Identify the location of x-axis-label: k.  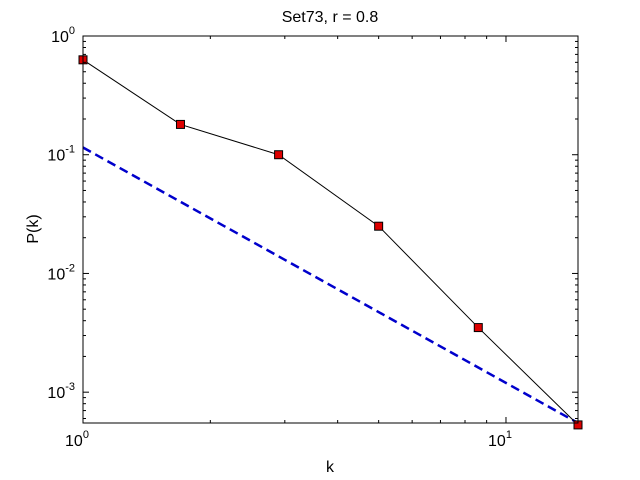
(330, 467).